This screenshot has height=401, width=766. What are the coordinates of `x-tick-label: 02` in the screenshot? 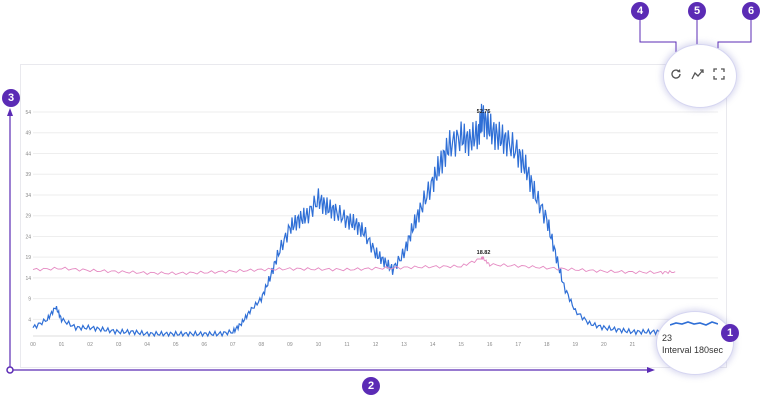 It's located at (90, 345).